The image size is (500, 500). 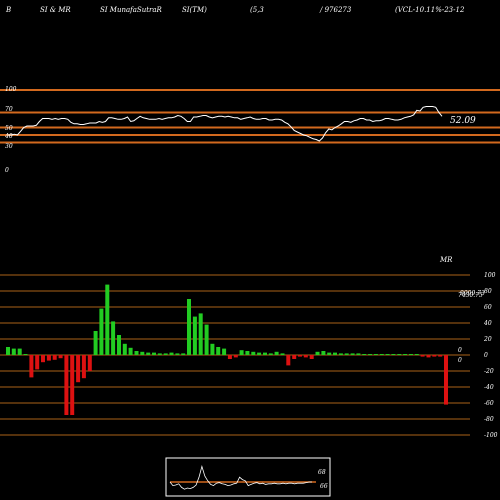 What do you see at coordinates (430, 10) in the screenshot?
I see `header-segment-6: (VCL-10.11%-23-12` at bounding box center [430, 10].